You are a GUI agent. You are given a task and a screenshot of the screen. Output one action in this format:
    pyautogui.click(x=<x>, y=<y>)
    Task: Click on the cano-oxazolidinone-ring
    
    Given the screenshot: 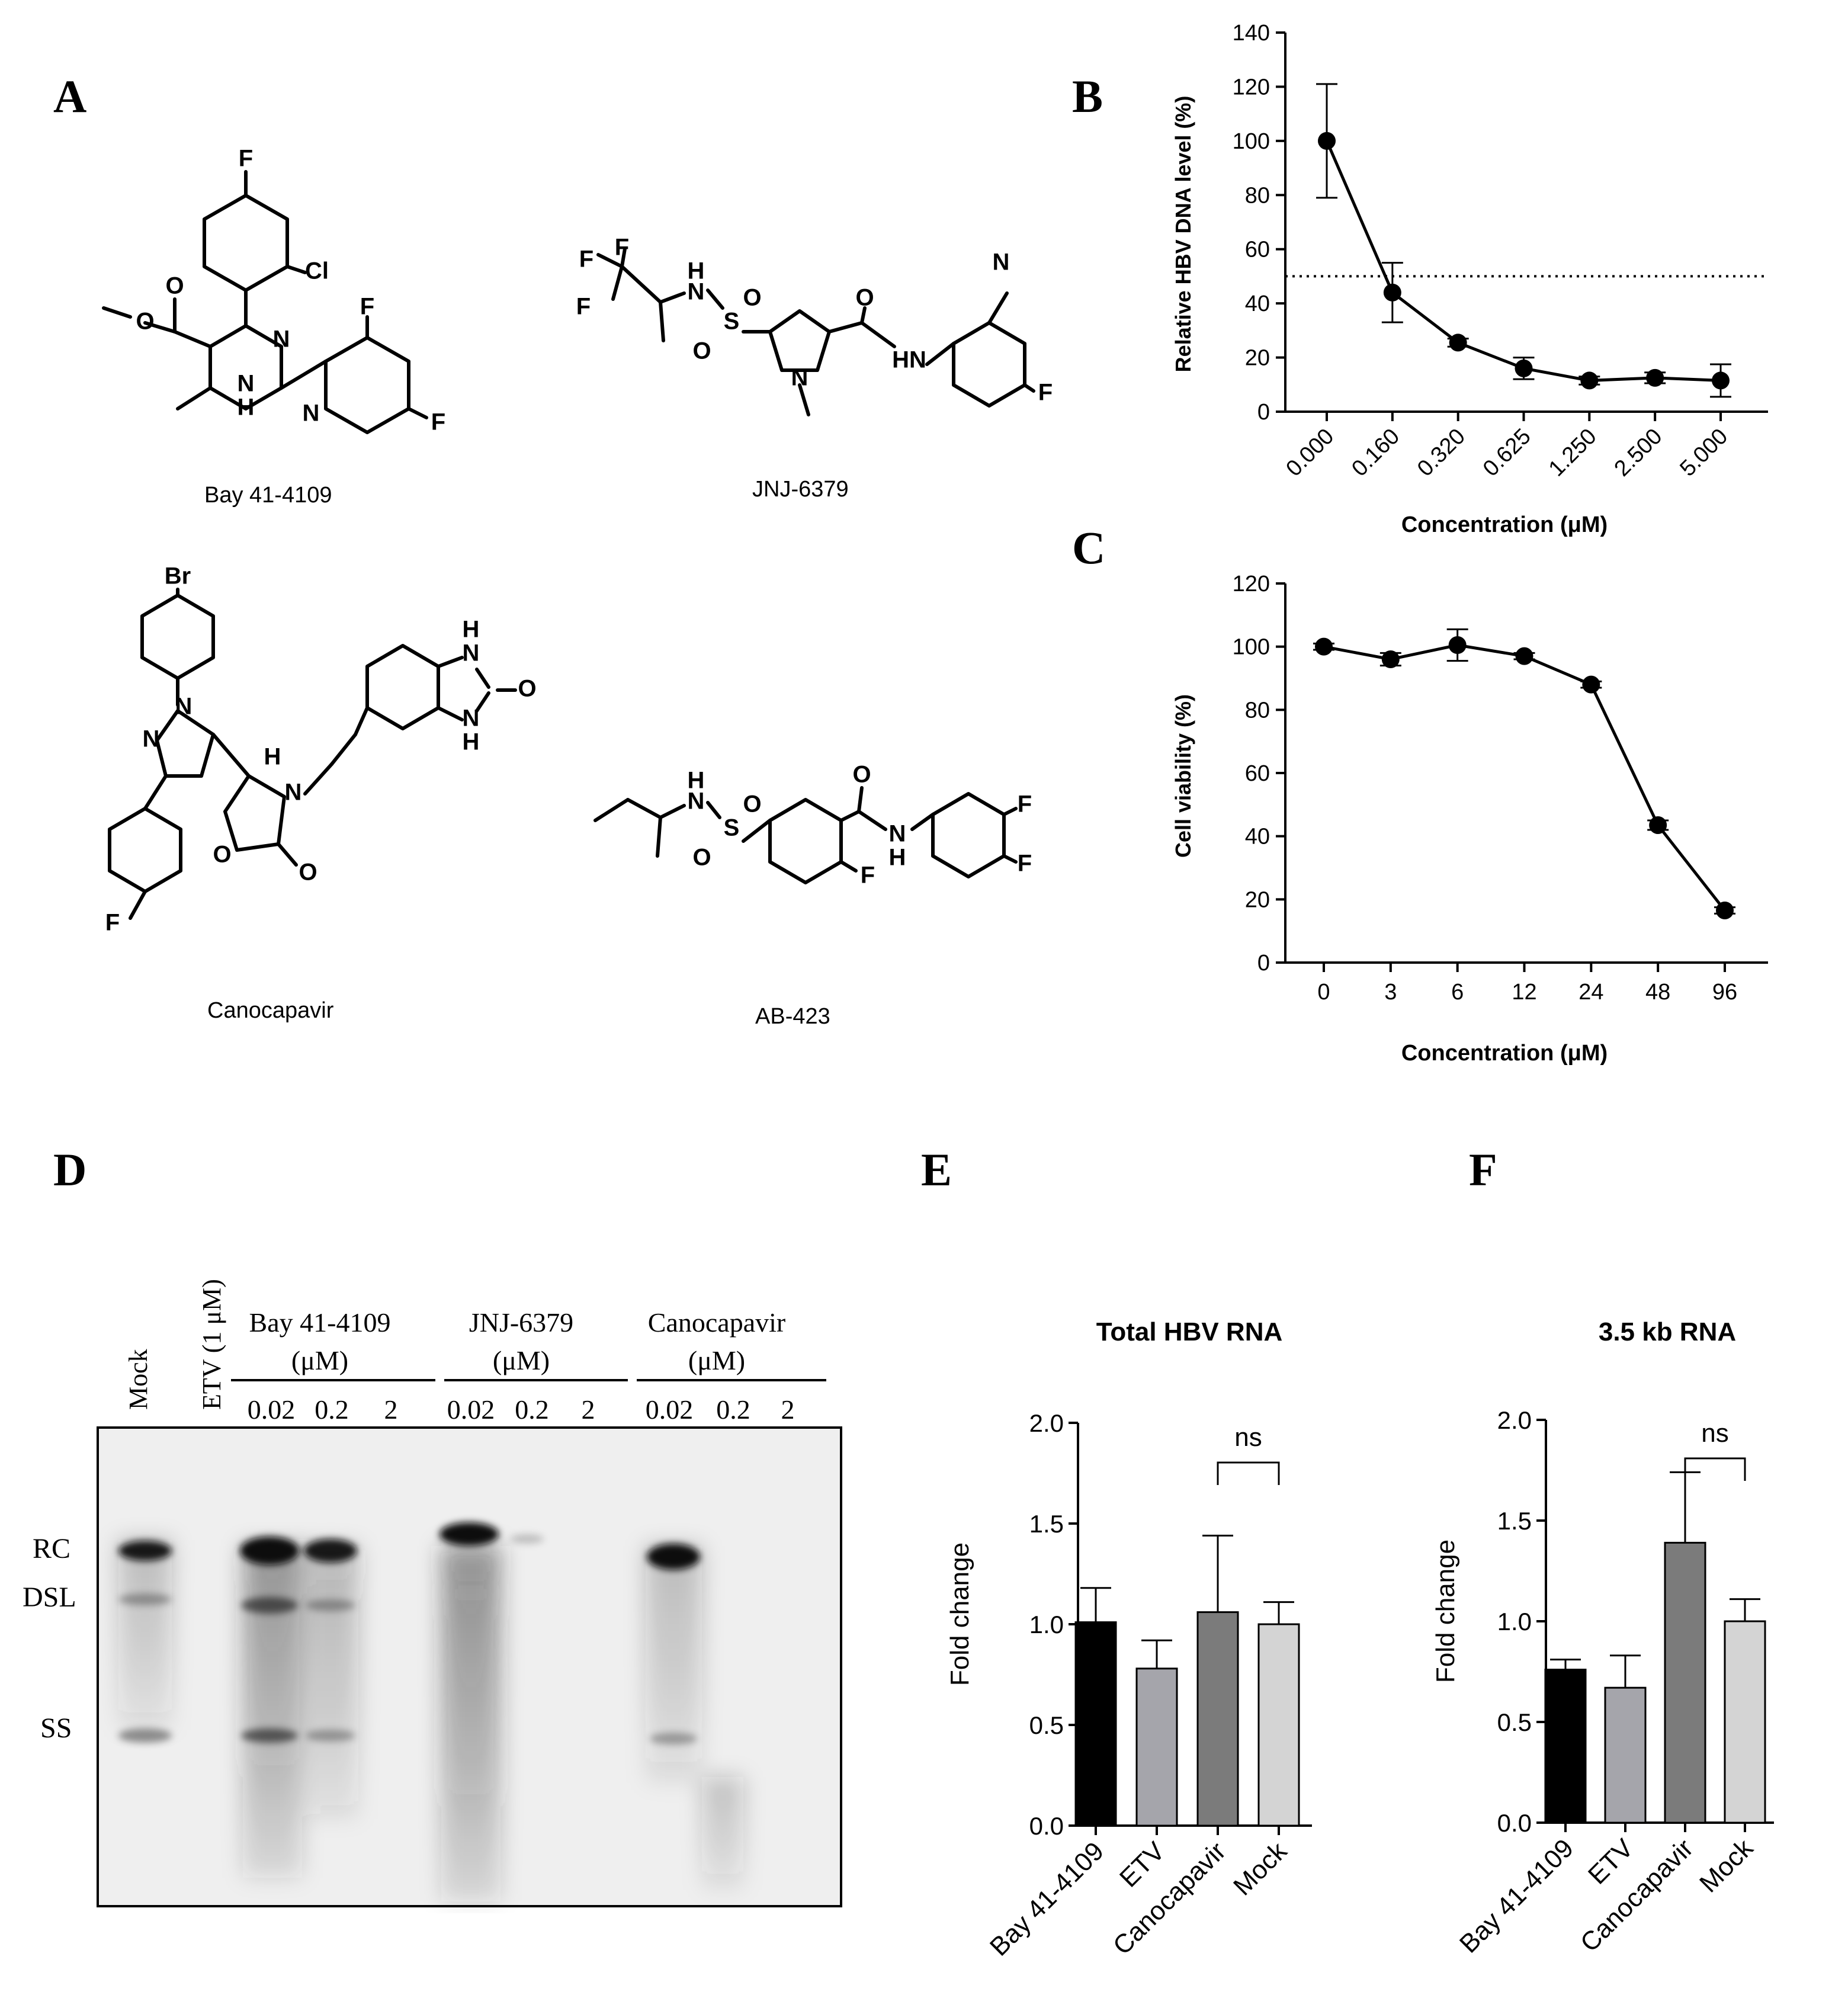 What is the action you would take?
    pyautogui.click(x=254, y=813)
    